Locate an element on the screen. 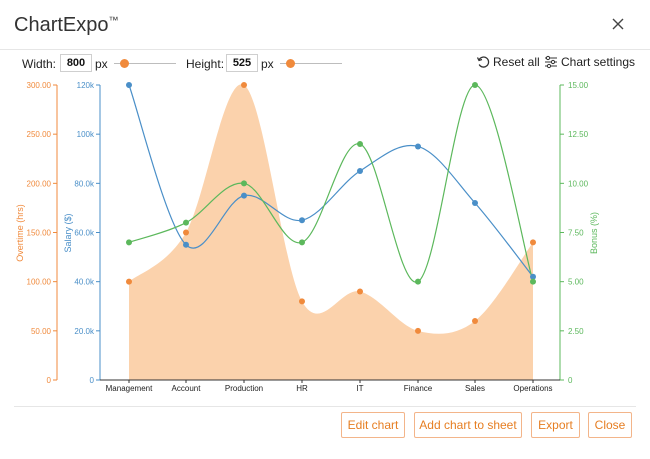 Image resolution: width=650 pixels, height=459 pixels. chart-settings-button: Chart settings is located at coordinates (589, 62).